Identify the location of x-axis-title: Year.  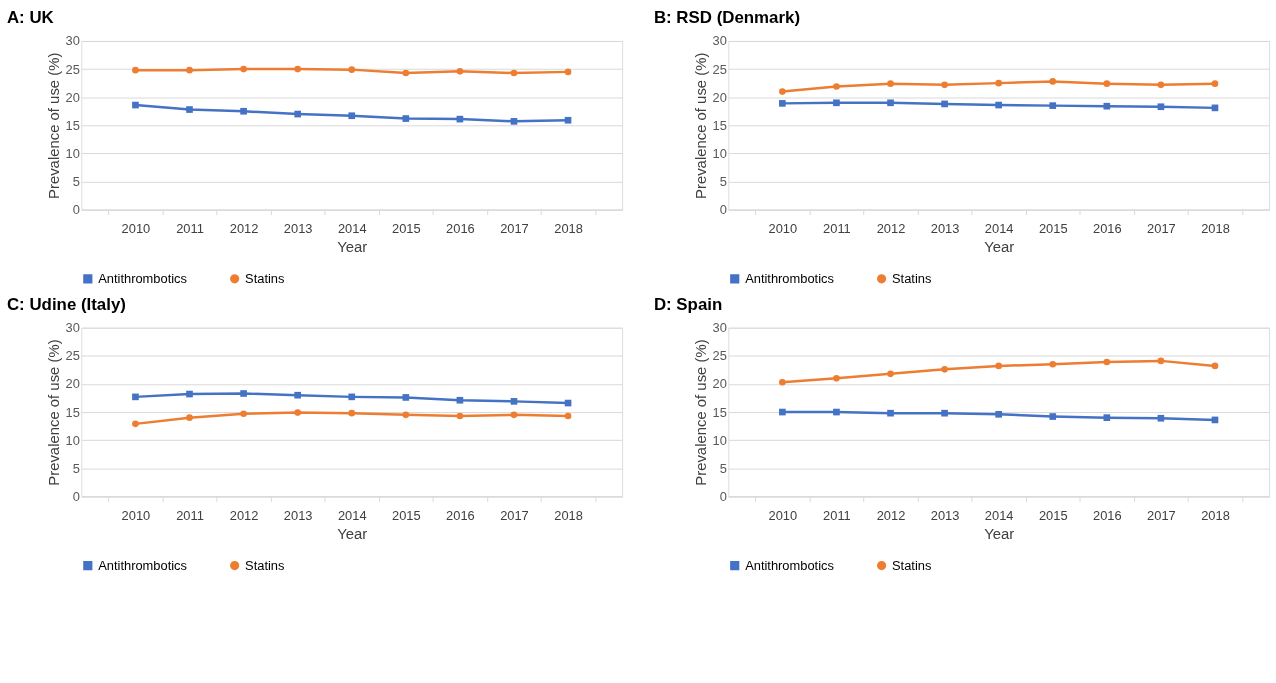
(999, 533).